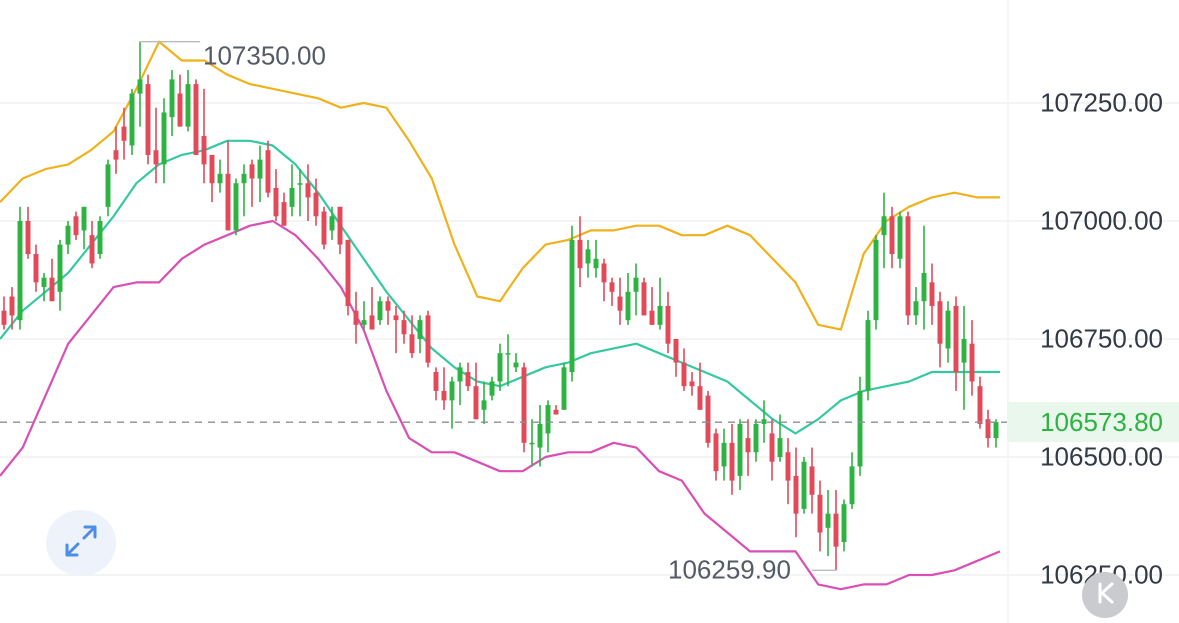  I want to click on collapse-button, so click(1105, 595).